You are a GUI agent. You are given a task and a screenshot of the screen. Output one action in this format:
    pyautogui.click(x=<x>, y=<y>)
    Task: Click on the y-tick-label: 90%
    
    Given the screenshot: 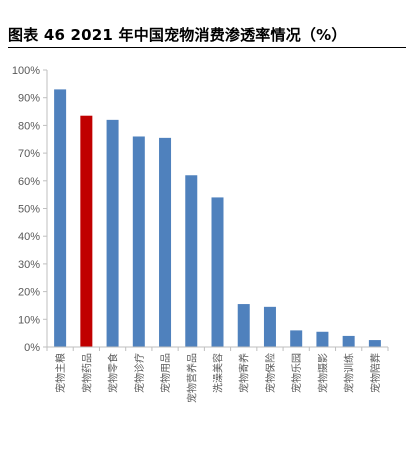 What is the action you would take?
    pyautogui.click(x=29, y=99)
    